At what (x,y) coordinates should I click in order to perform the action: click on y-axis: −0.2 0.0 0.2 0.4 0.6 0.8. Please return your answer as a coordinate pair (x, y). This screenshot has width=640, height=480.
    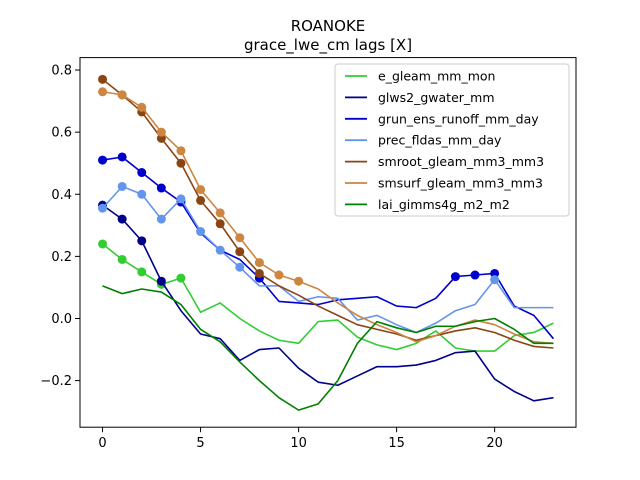
    Looking at the image, I should click on (60, 226).